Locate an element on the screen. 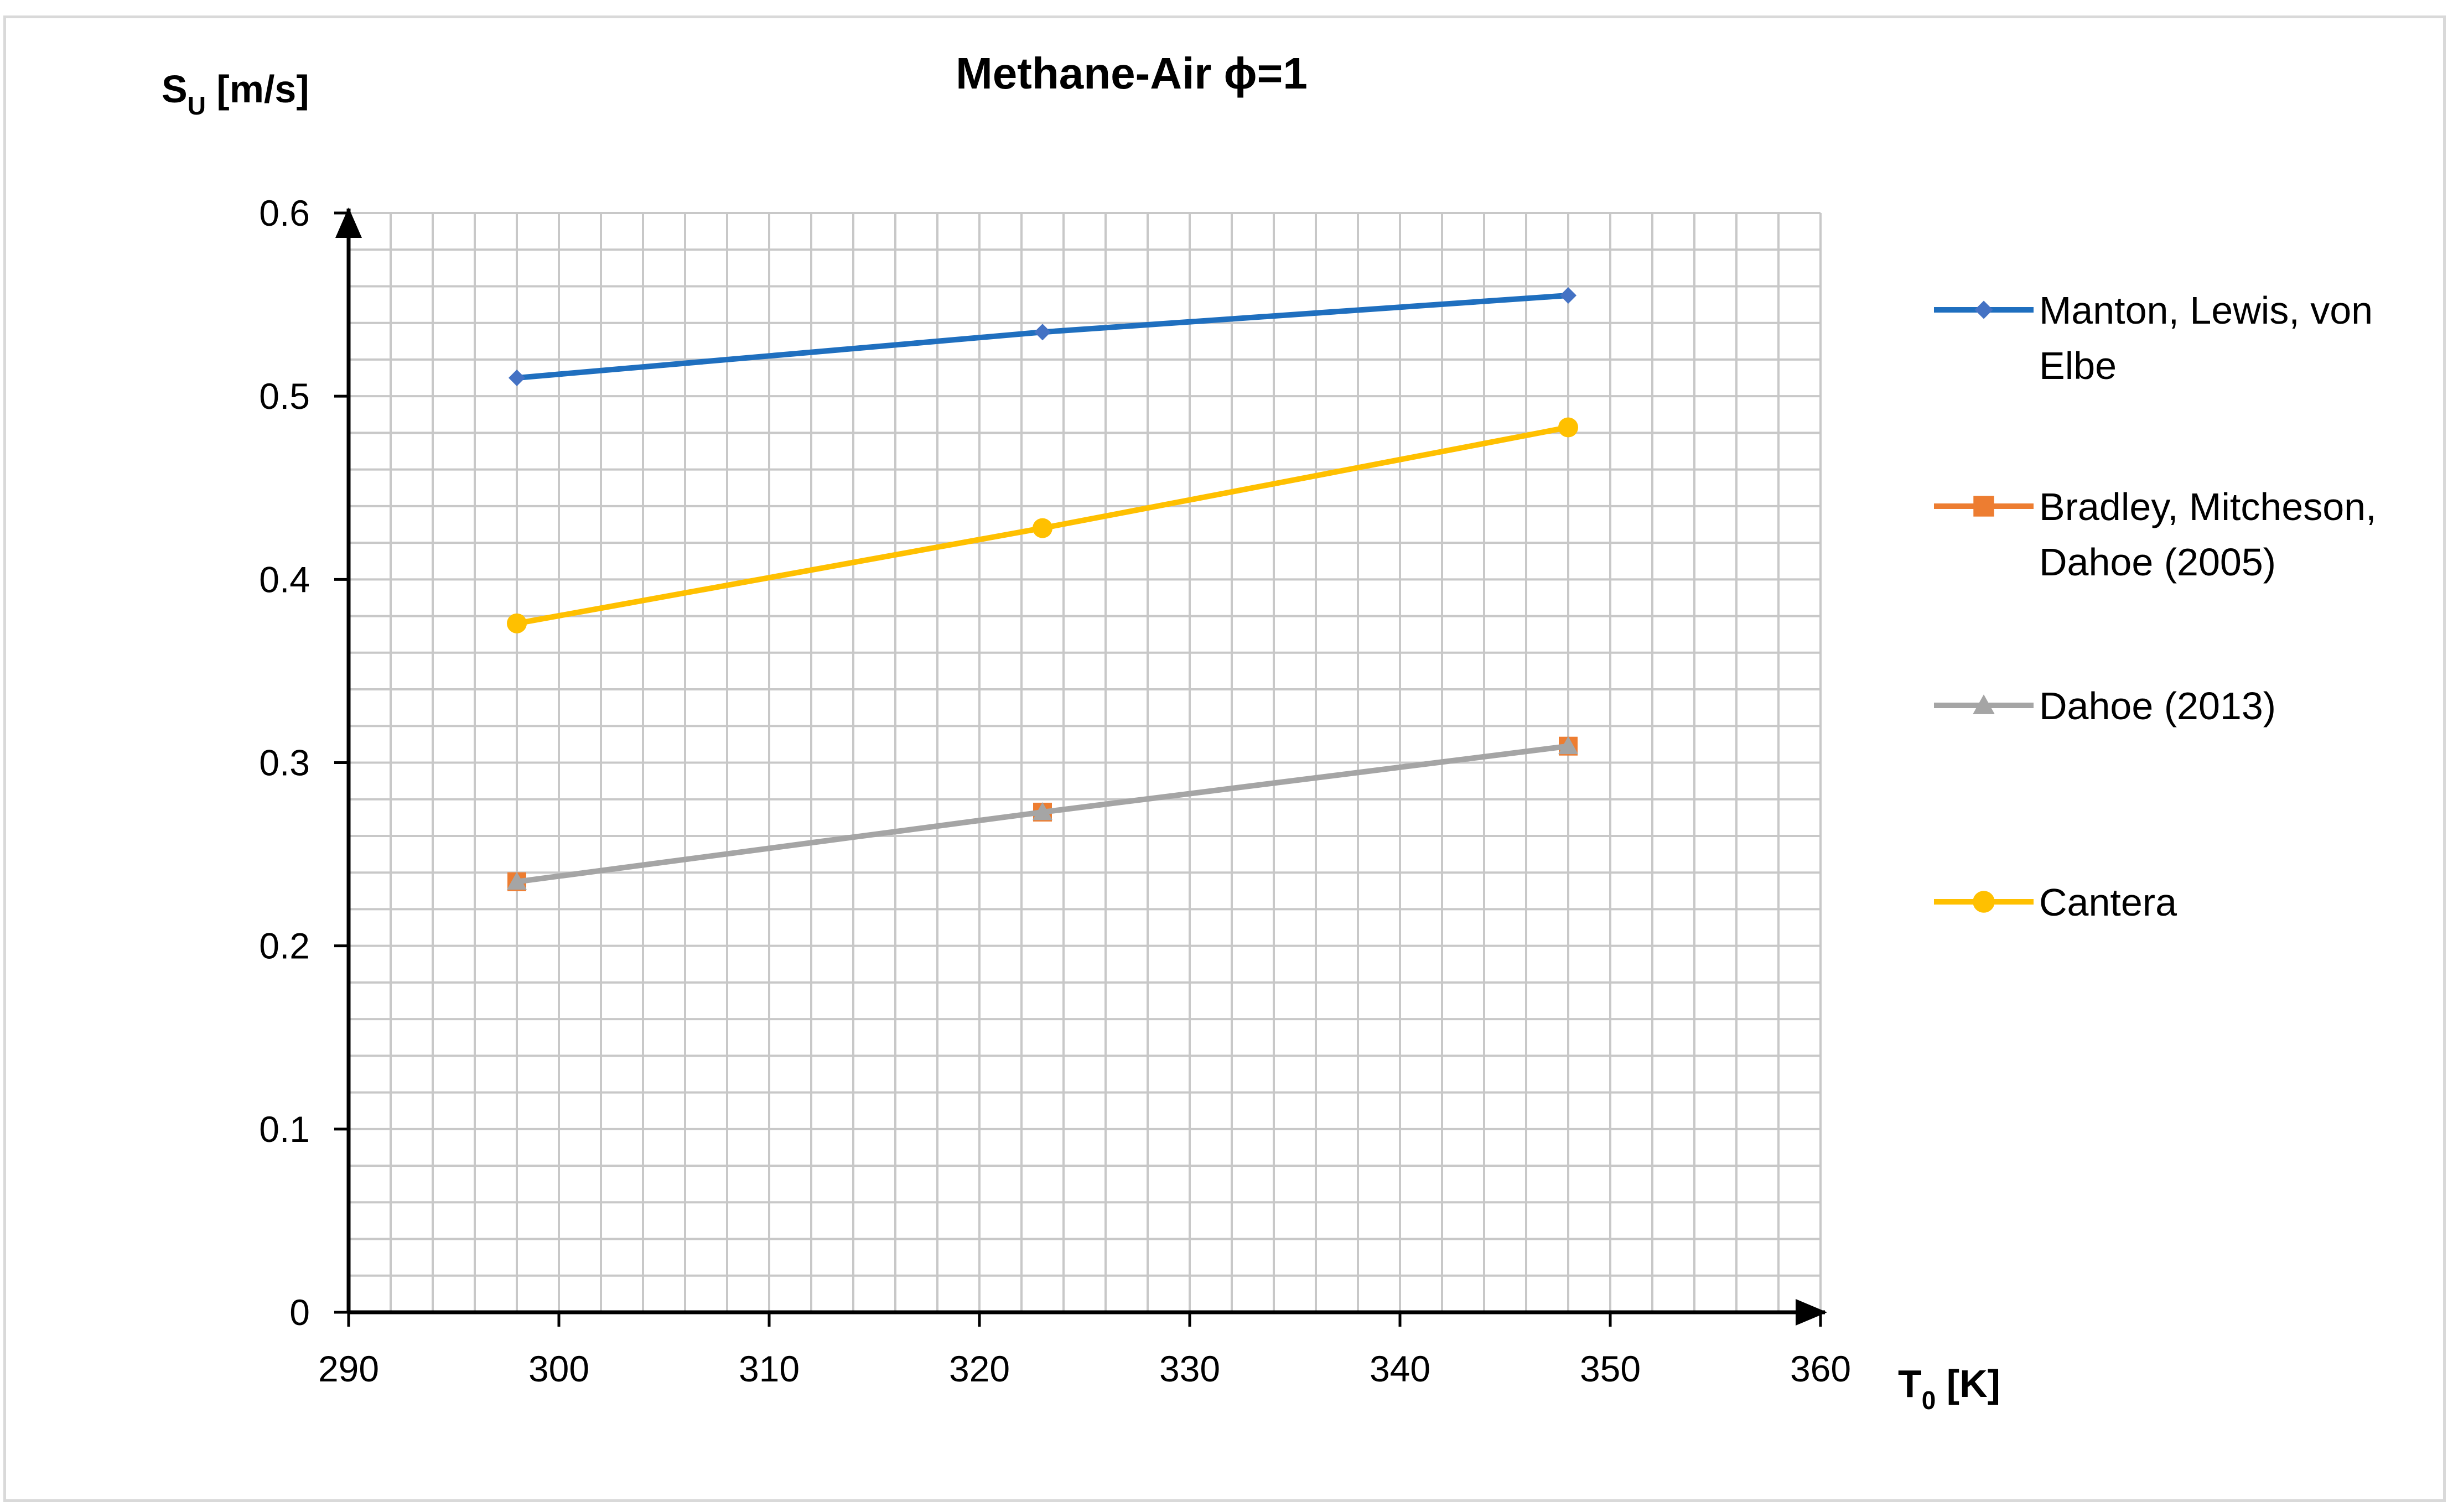  x-tick-label: 320 is located at coordinates (980, 1369).